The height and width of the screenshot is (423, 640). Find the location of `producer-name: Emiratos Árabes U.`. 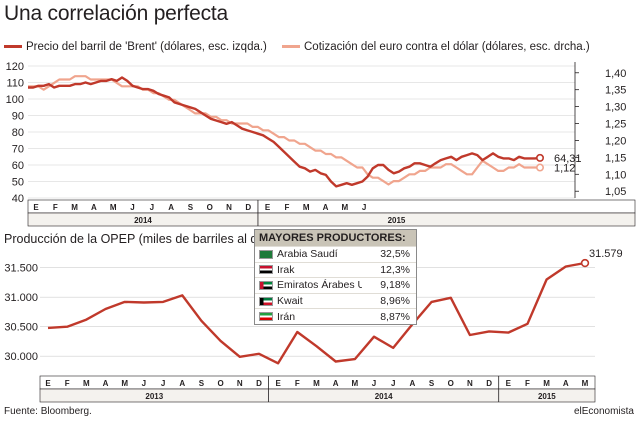

producer-name: Emiratos Árabes U. is located at coordinates (319, 285).